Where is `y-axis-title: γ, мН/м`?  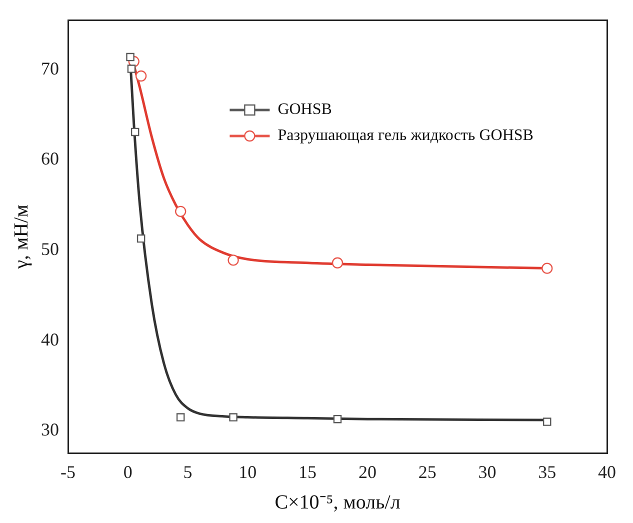 y-axis-title: γ, мН/м is located at coordinates (21, 237).